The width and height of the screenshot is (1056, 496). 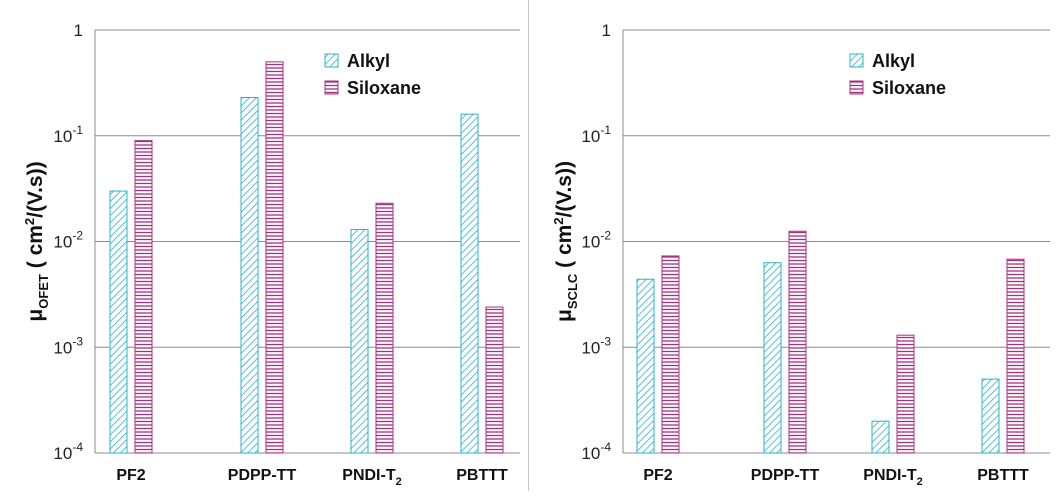 What do you see at coordinates (565, 241) in the screenshot?
I see `y-axis-title: μSCLC ( cm2/(V.s))` at bounding box center [565, 241].